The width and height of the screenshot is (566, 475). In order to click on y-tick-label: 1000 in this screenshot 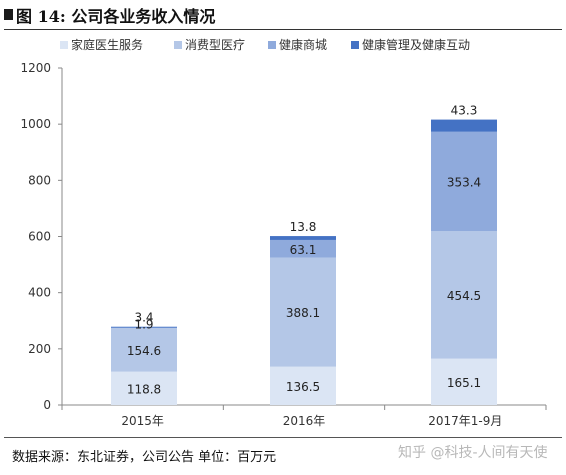, I will do `click(35, 124)`.